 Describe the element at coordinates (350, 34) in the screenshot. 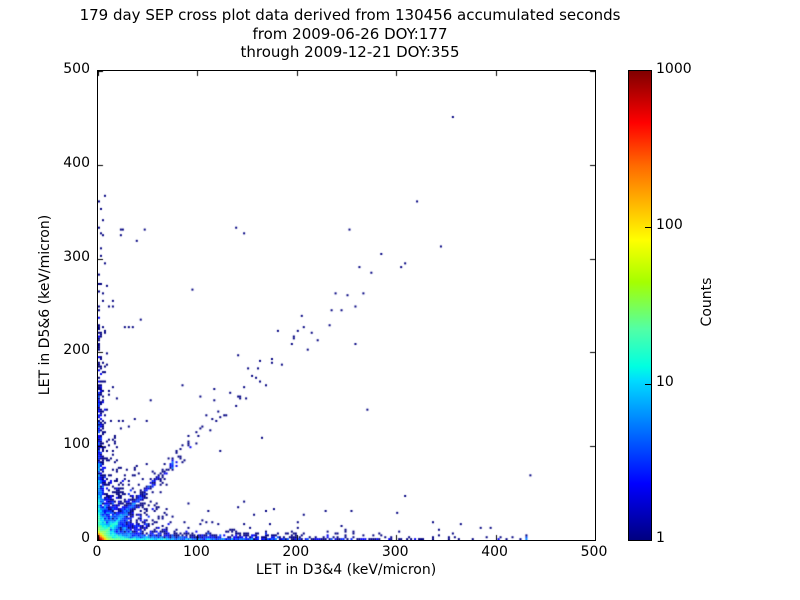

I see `figure-title-line2: from 2009-06-26 DOY:177` at that location.